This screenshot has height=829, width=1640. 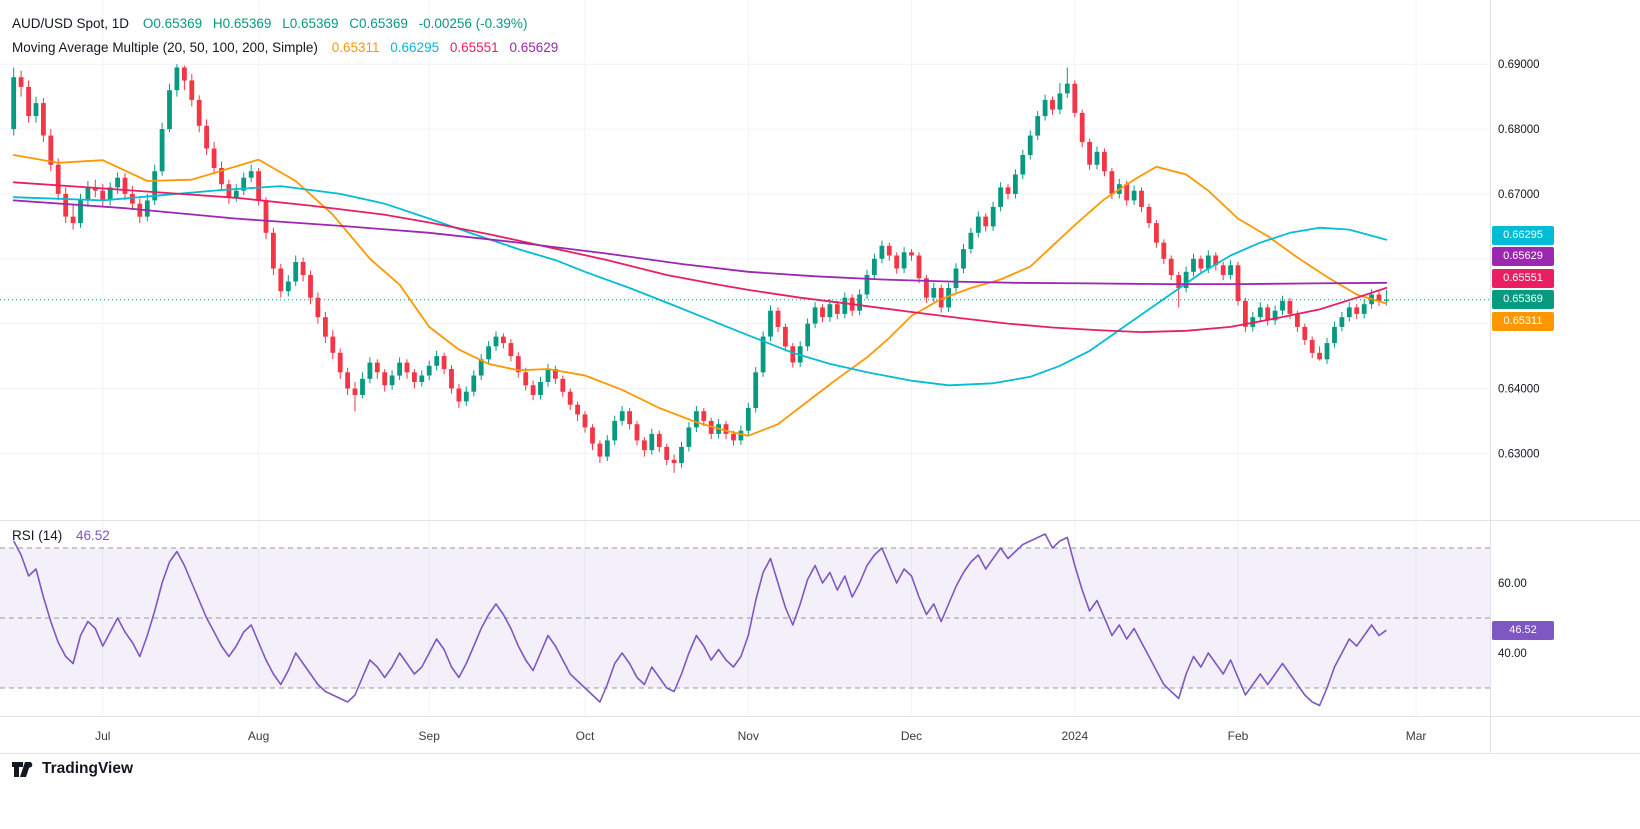 I want to click on axis-badge-last-price: 0.65369, so click(x=1523, y=300).